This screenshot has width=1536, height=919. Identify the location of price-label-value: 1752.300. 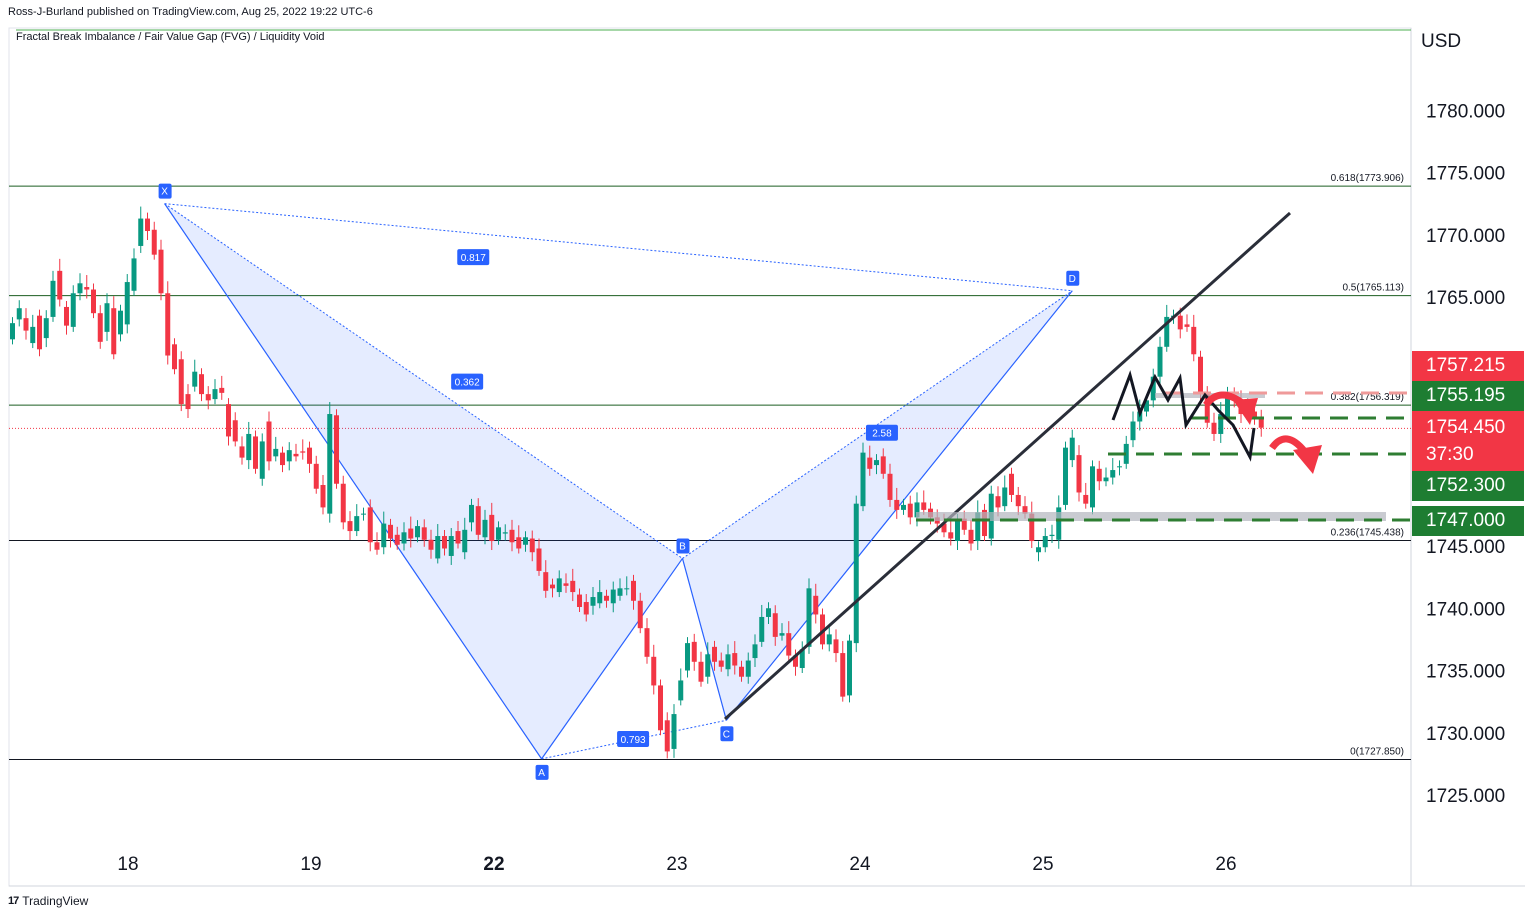
(1466, 485).